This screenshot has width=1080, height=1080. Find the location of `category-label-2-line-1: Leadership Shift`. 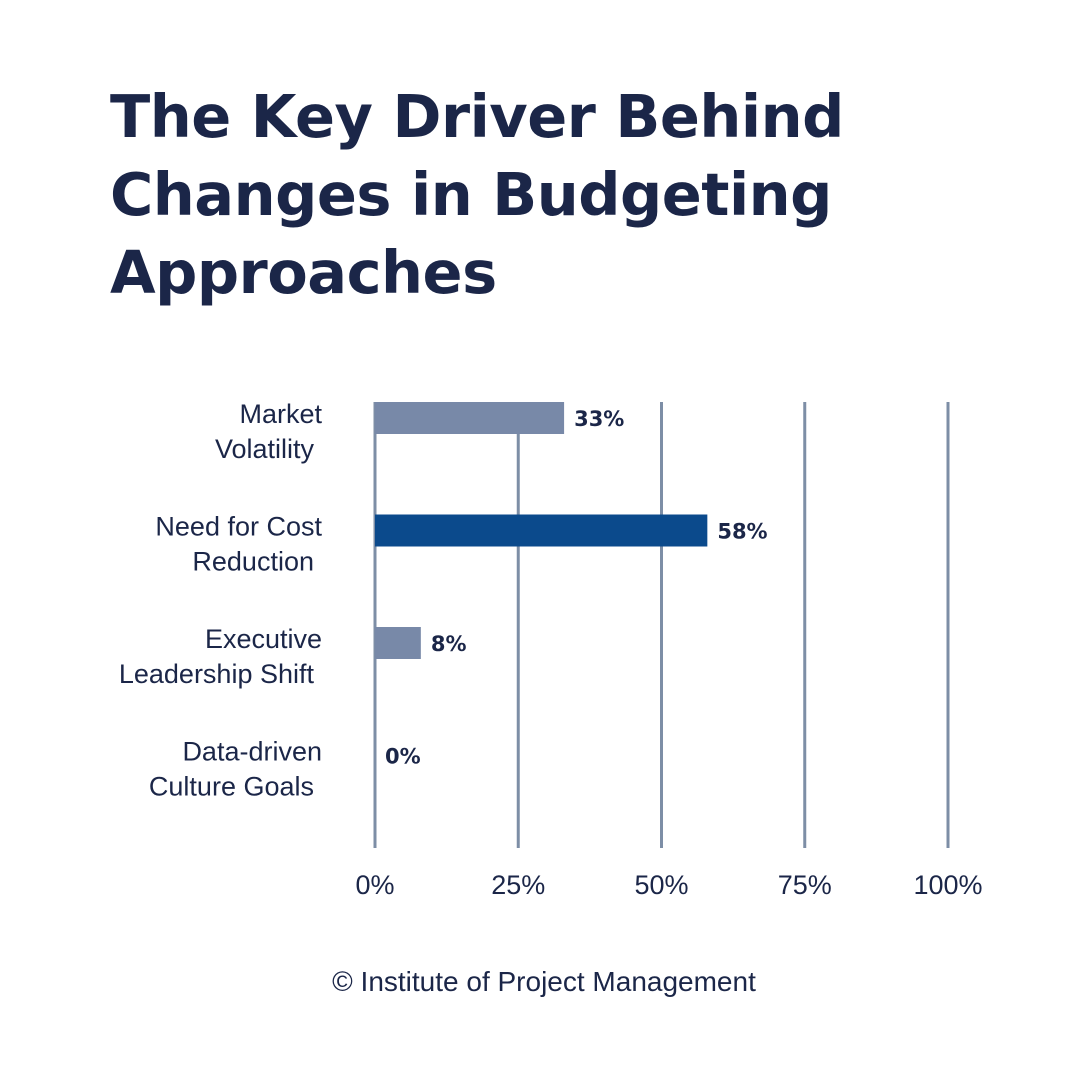

category-label-2-line-1: Leadership Shift is located at coordinates (217, 674).